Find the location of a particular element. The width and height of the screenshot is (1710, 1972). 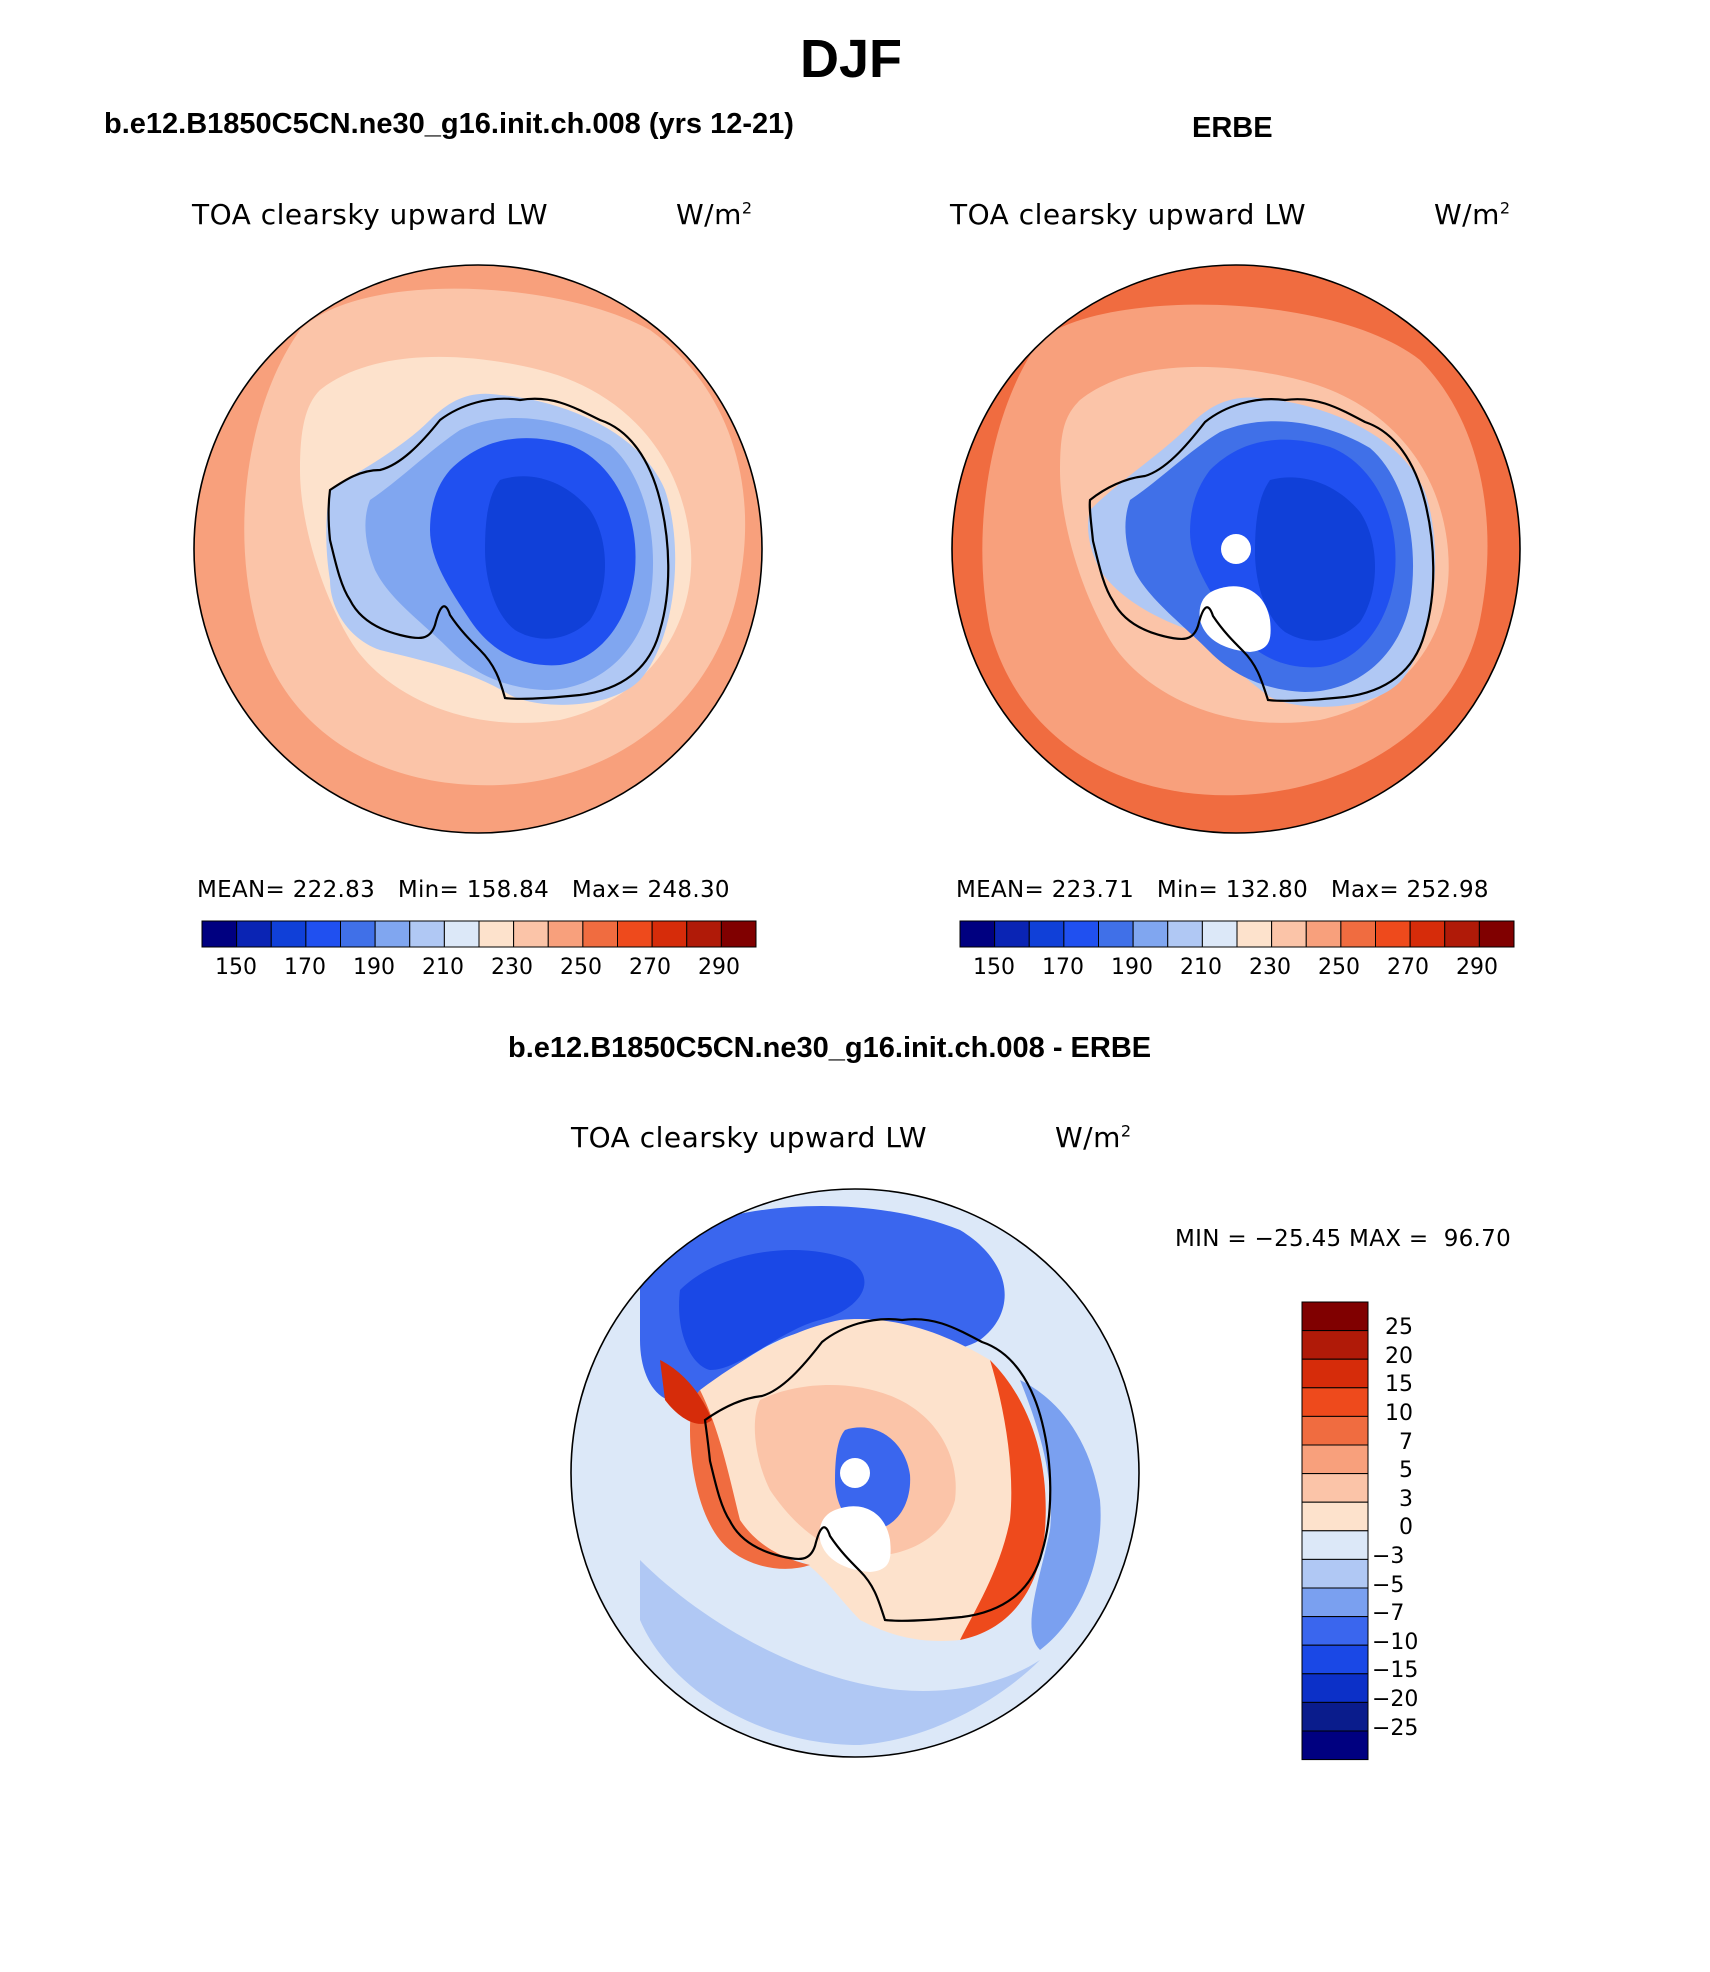

panel-variable-title: TOA clearsky upward LW is located at coordinates (1128, 214).